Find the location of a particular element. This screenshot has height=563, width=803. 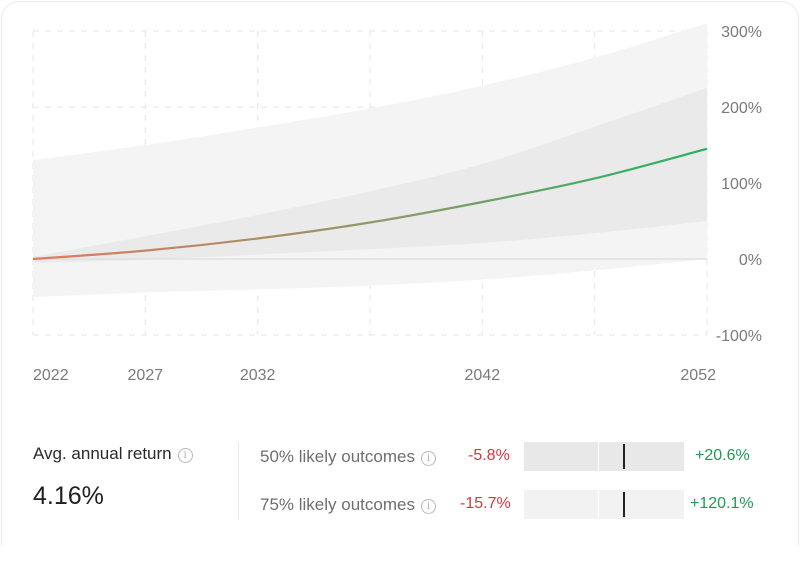

x-tick-label: 2027 is located at coordinates (146, 375).